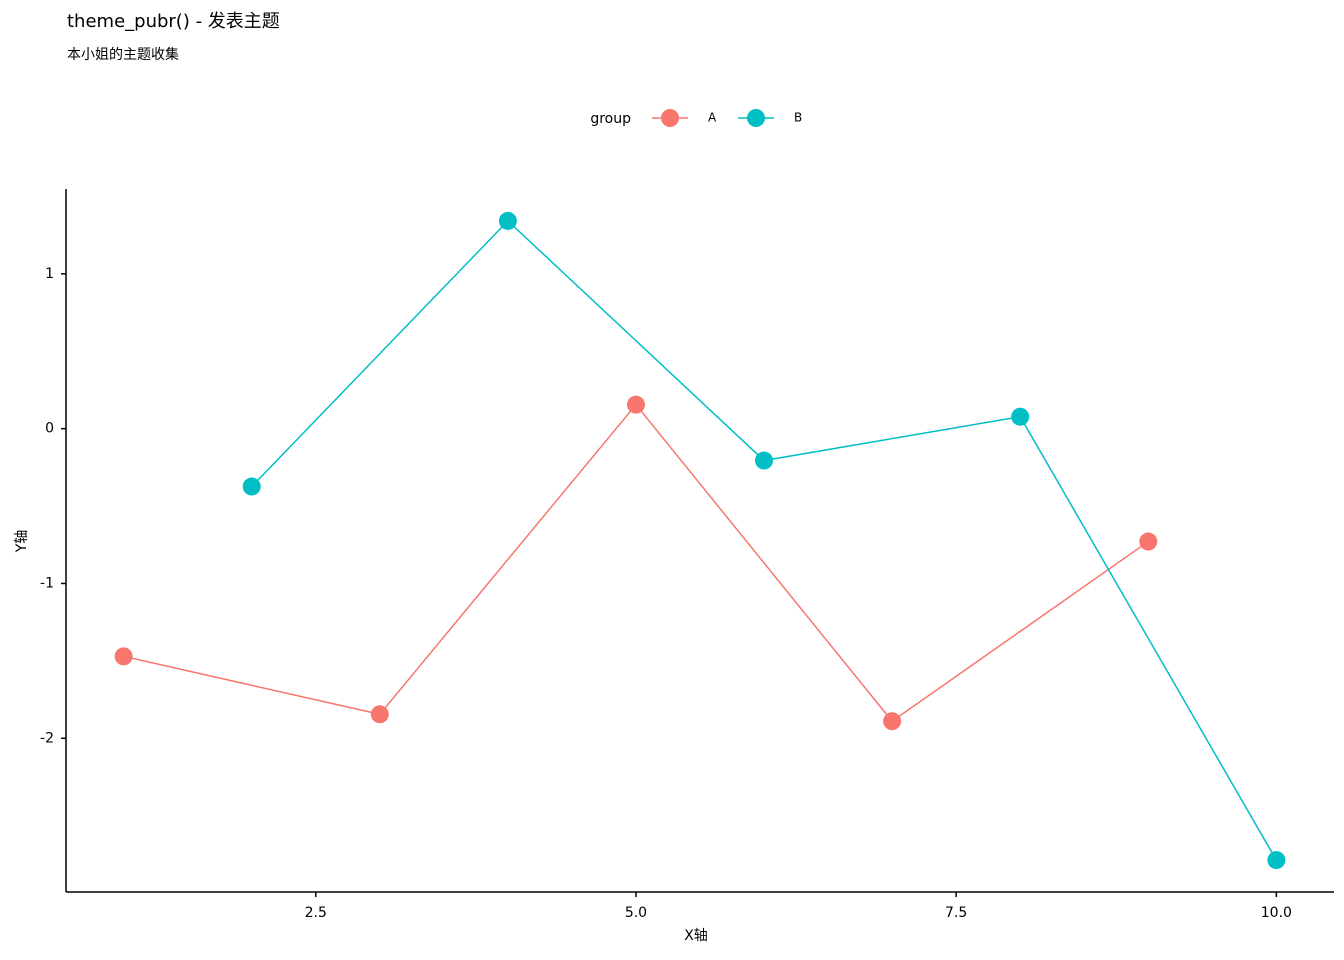 The image size is (1344, 960). I want to click on chart-title: theme_pubr() - 发表主题, so click(173, 21).